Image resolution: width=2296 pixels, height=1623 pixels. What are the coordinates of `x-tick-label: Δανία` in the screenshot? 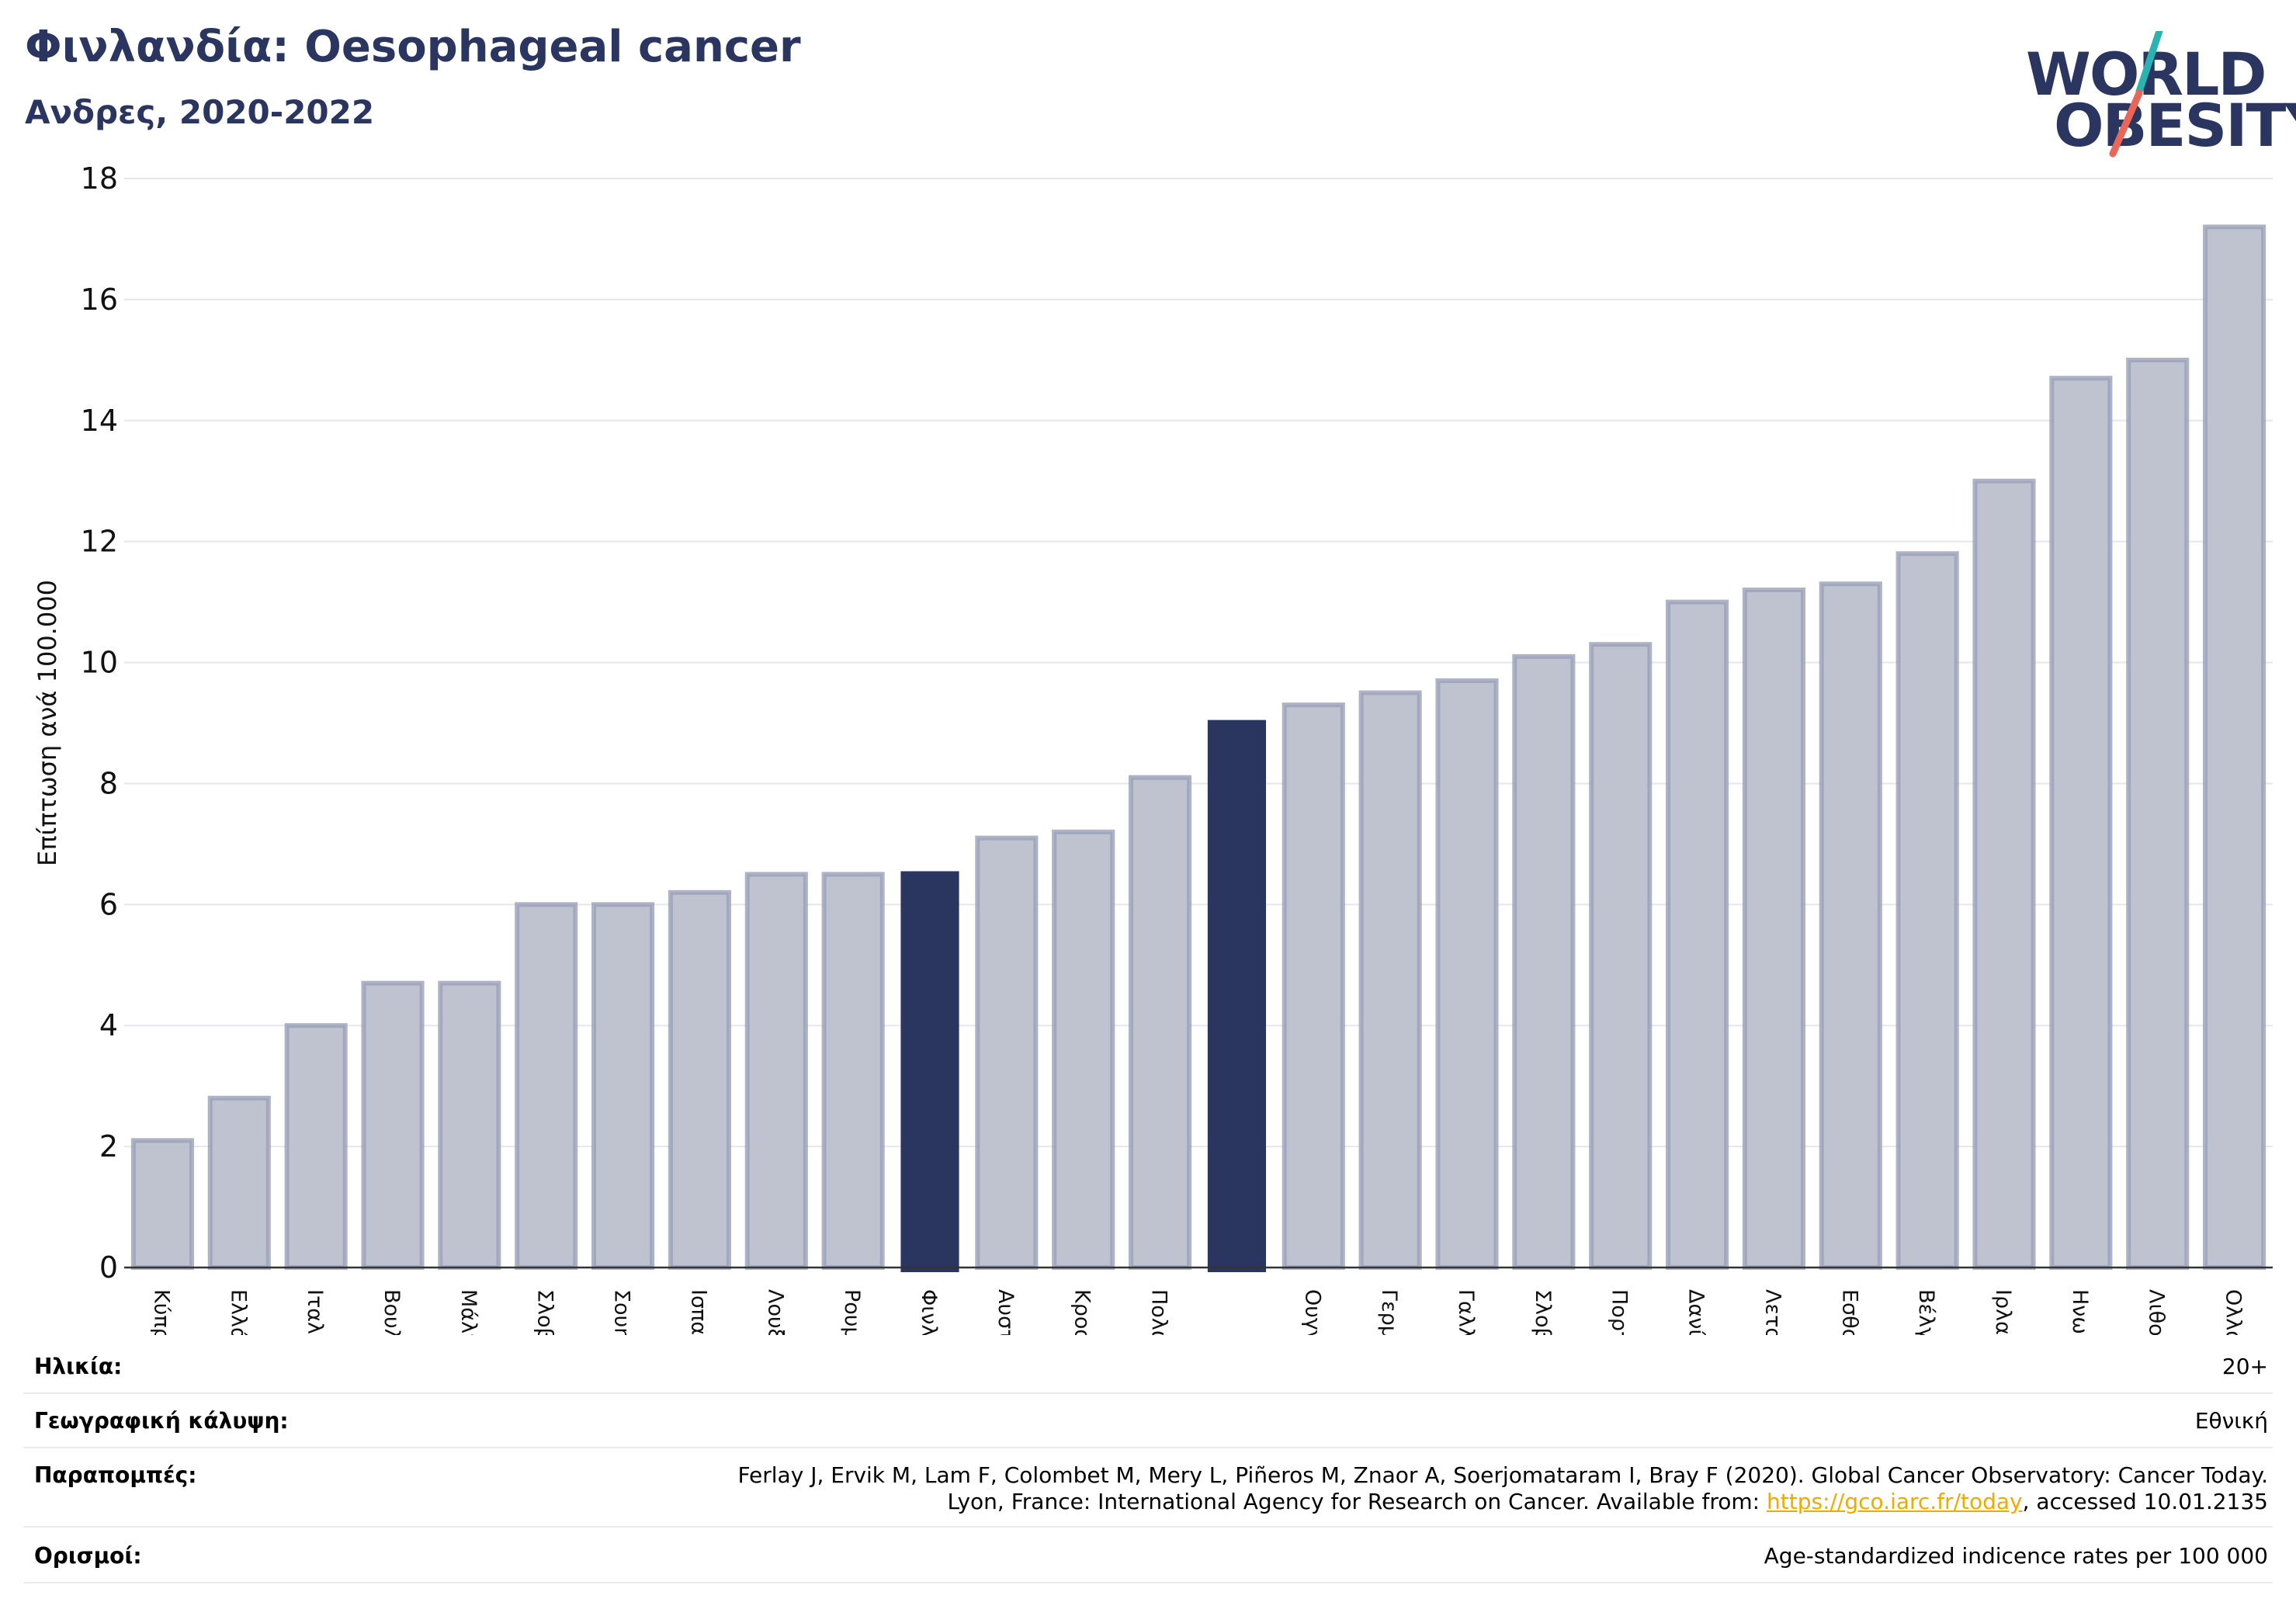 It's located at (1696, 1312).